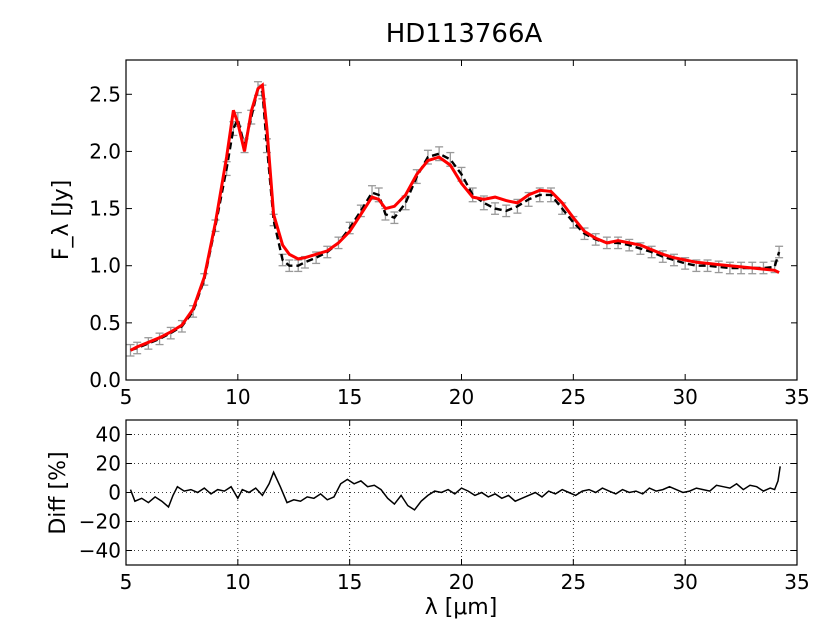 The height and width of the screenshot is (627, 830). Describe the element at coordinates (105, 380) in the screenshot. I see `y-tick-label: 0.0` at that location.